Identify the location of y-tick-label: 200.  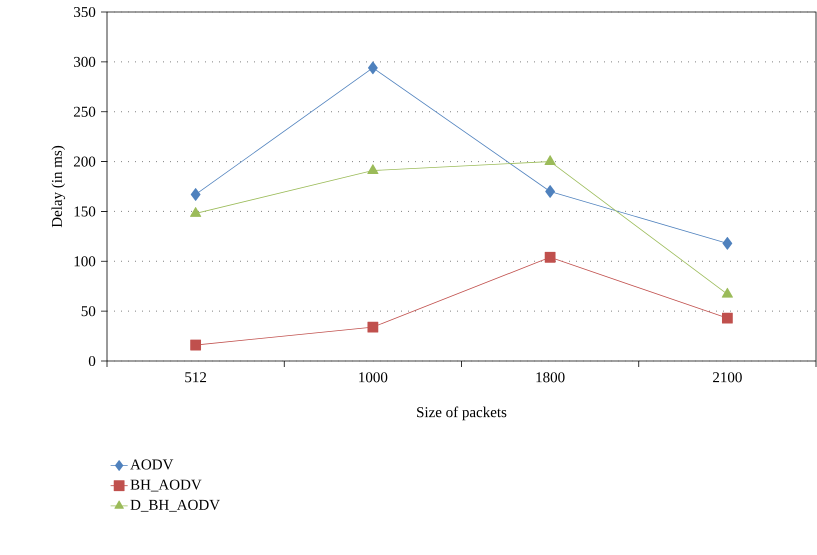
(85, 161).